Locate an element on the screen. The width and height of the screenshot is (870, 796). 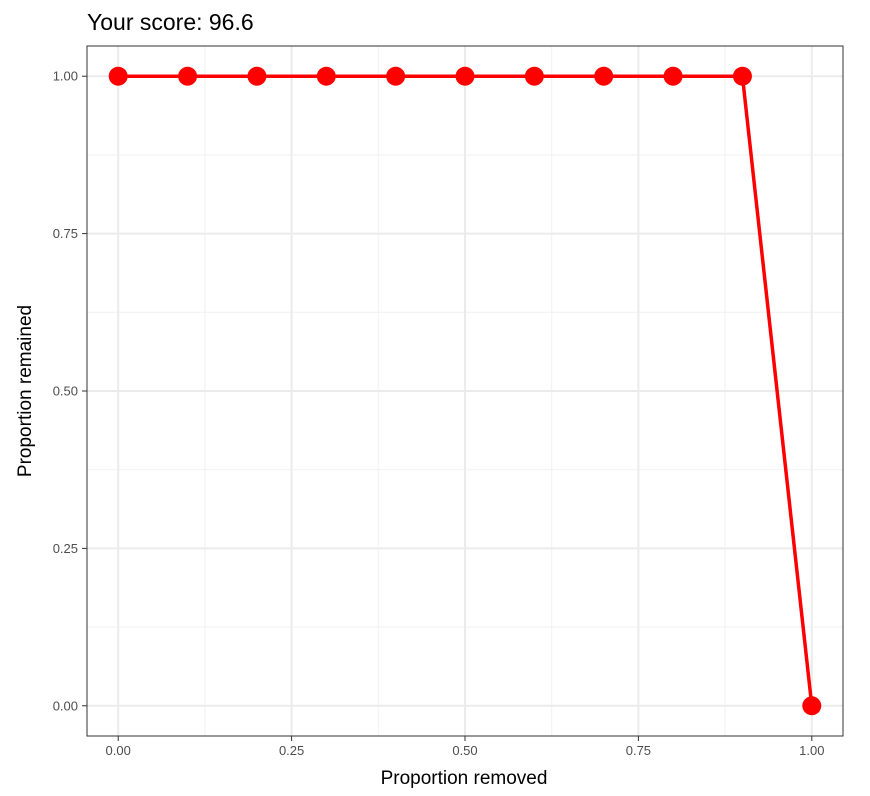
x-tick-label: 0.50 is located at coordinates (464, 750).